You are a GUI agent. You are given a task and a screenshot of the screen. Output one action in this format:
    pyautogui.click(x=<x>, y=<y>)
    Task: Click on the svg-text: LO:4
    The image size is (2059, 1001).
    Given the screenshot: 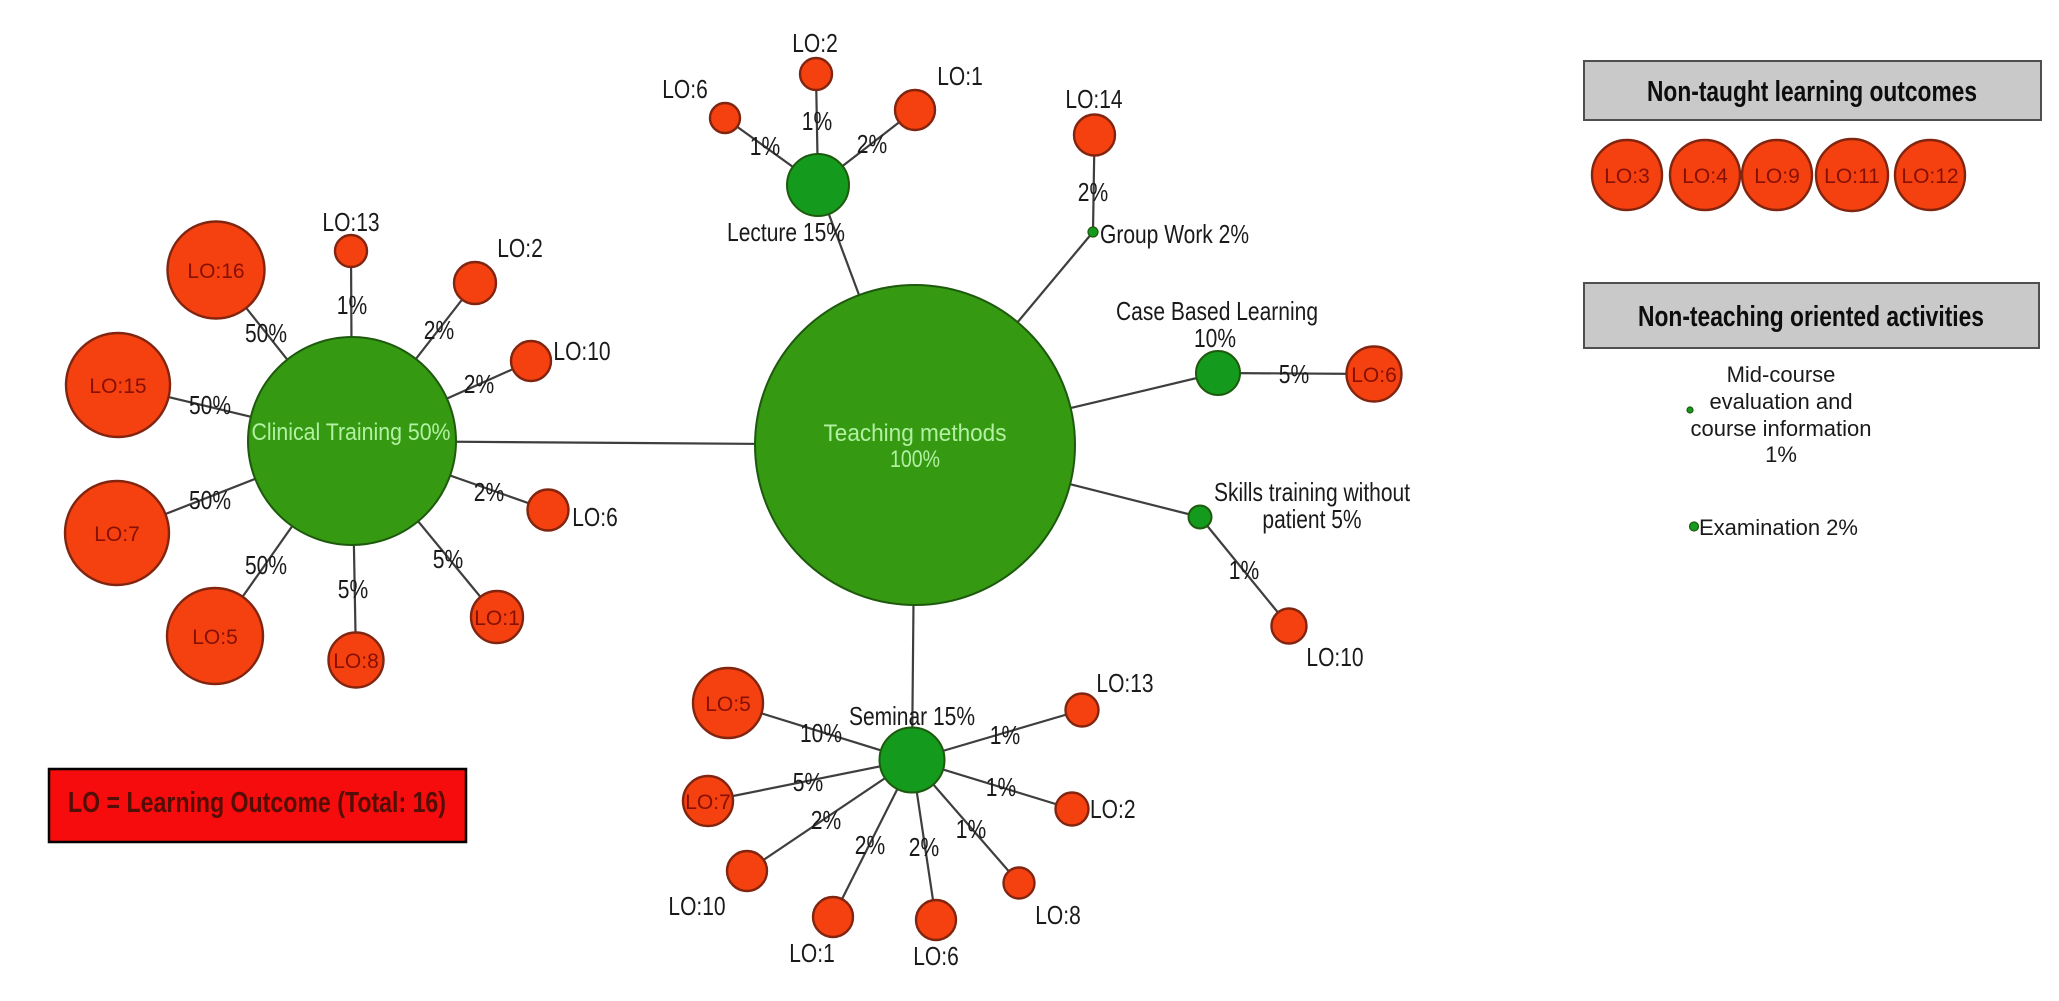 What is the action you would take?
    pyautogui.click(x=1705, y=176)
    